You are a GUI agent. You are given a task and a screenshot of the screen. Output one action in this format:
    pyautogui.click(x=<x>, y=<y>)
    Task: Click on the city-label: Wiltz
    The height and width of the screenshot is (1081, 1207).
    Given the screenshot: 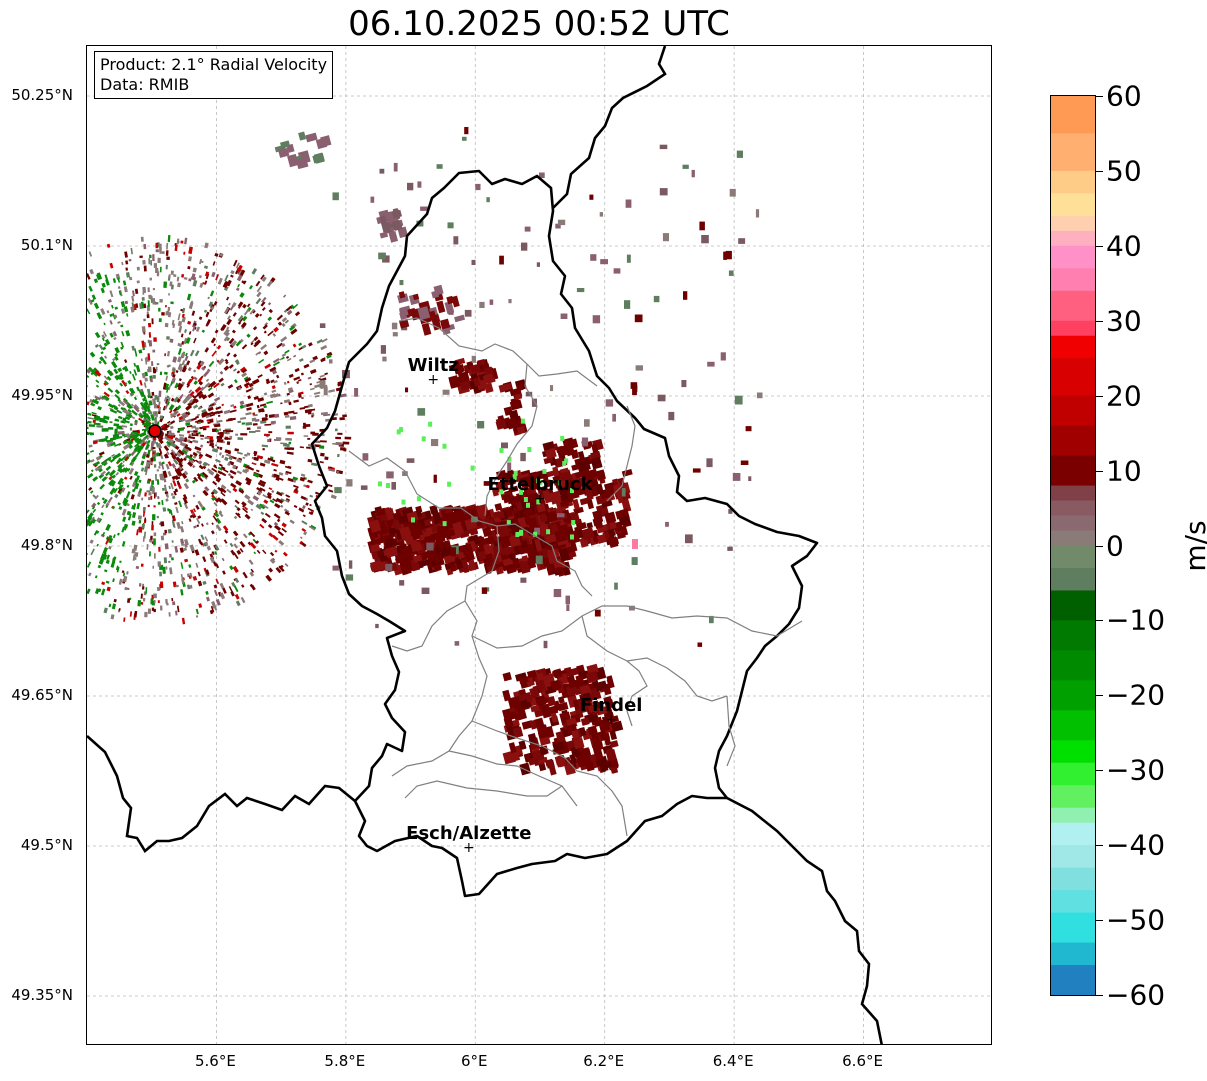 What is the action you would take?
    pyautogui.click(x=433, y=365)
    